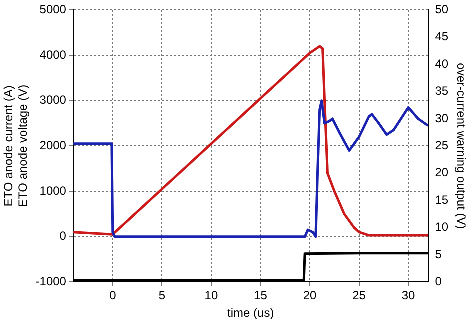 The width and height of the screenshot is (474, 321). What do you see at coordinates (53, 145) in the screenshot?
I see `y-tick-label: 2000` at bounding box center [53, 145].